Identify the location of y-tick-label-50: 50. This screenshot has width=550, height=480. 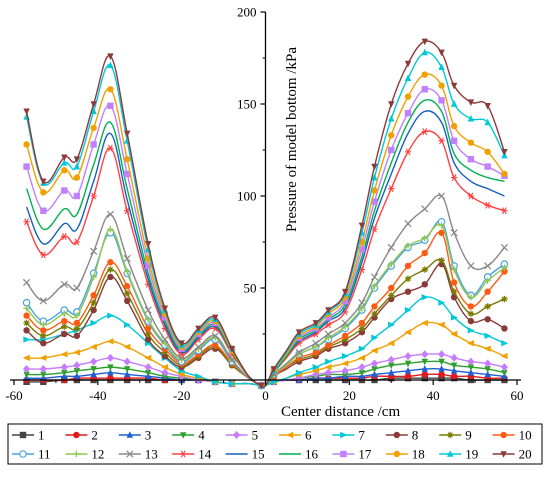
(250, 288).